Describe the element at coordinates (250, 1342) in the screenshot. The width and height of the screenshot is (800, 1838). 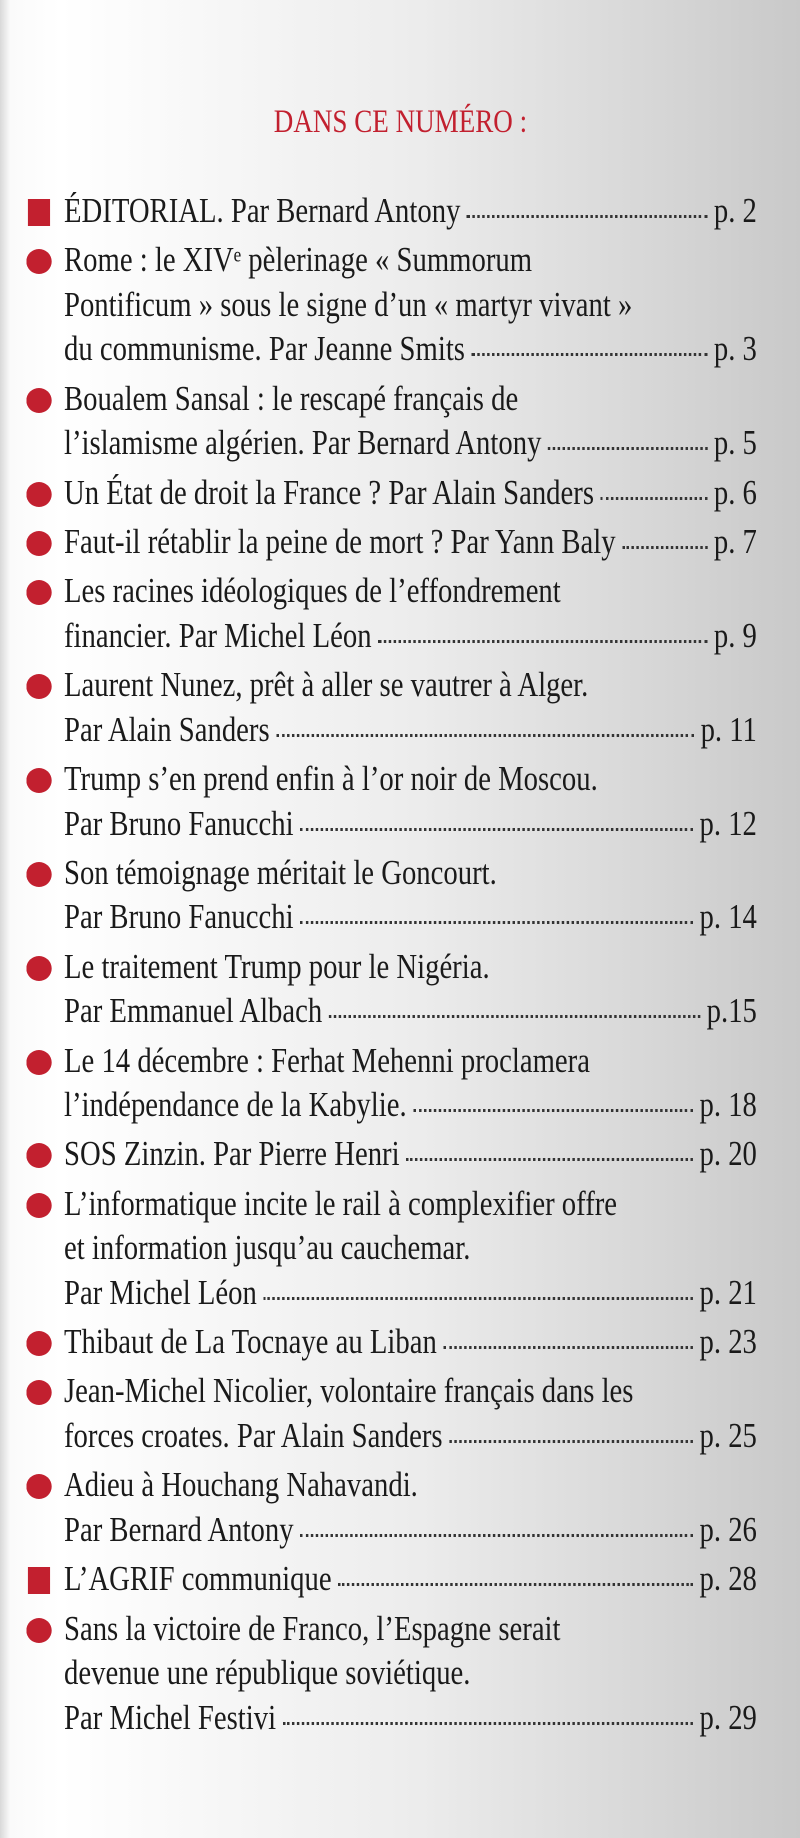
I see `toc-entry-title: Thibaut de La Tocnaye au Liban` at that location.